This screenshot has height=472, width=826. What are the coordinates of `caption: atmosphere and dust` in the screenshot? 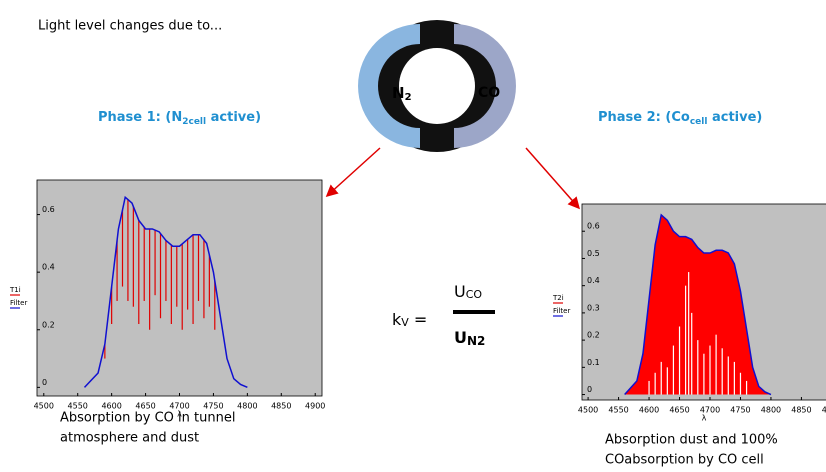 It's located at (129, 438).